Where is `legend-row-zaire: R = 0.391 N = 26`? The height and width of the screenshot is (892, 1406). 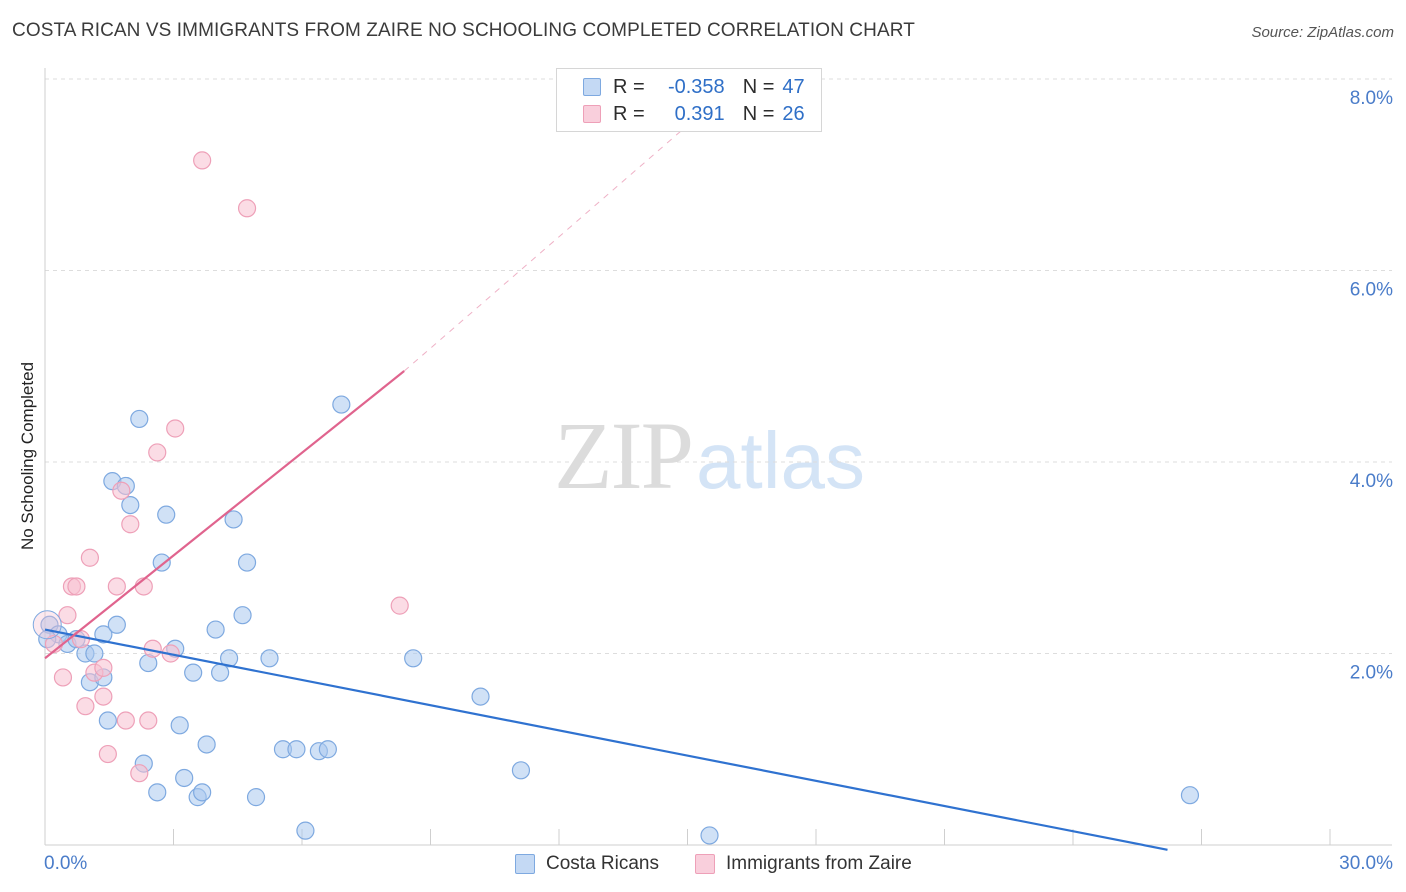
legend-row-zaire: R = 0.391 N = 26 is located at coordinates (694, 114).